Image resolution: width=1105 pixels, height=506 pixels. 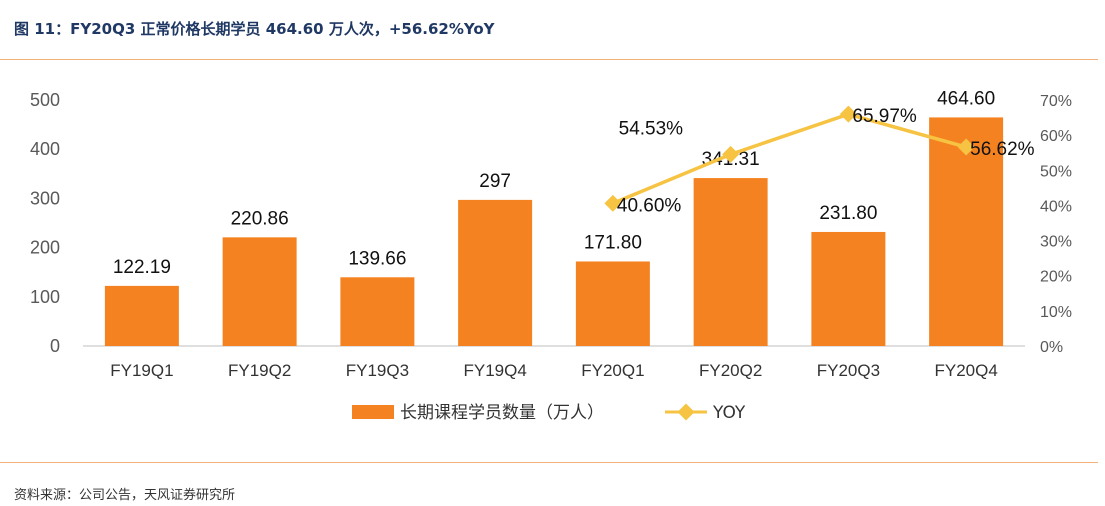 What do you see at coordinates (848, 370) in the screenshot?
I see `x-tick-label: FY20Q3` at bounding box center [848, 370].